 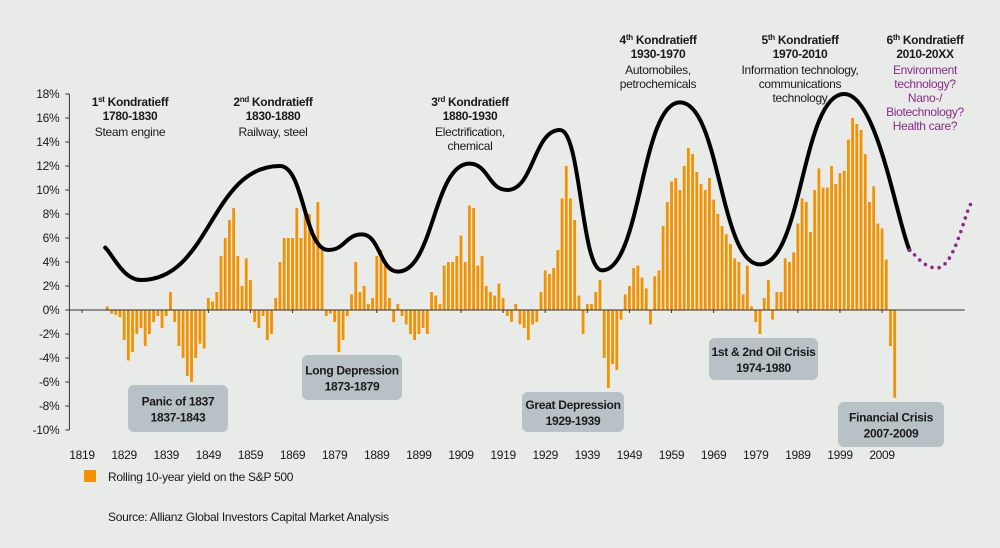 What do you see at coordinates (209, 455) in the screenshot?
I see `x-tick-label: 1849` at bounding box center [209, 455].